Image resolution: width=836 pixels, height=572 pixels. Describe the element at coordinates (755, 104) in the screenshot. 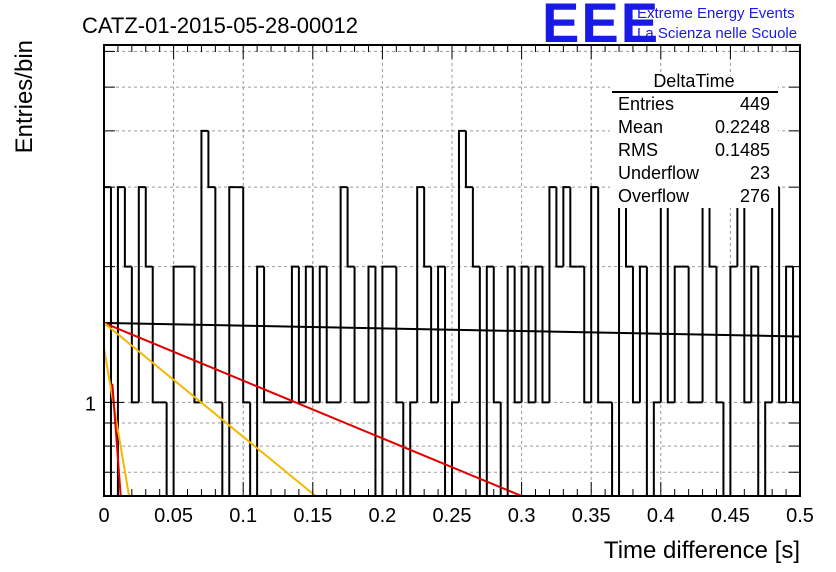

I see `stats-value: 449` at that location.